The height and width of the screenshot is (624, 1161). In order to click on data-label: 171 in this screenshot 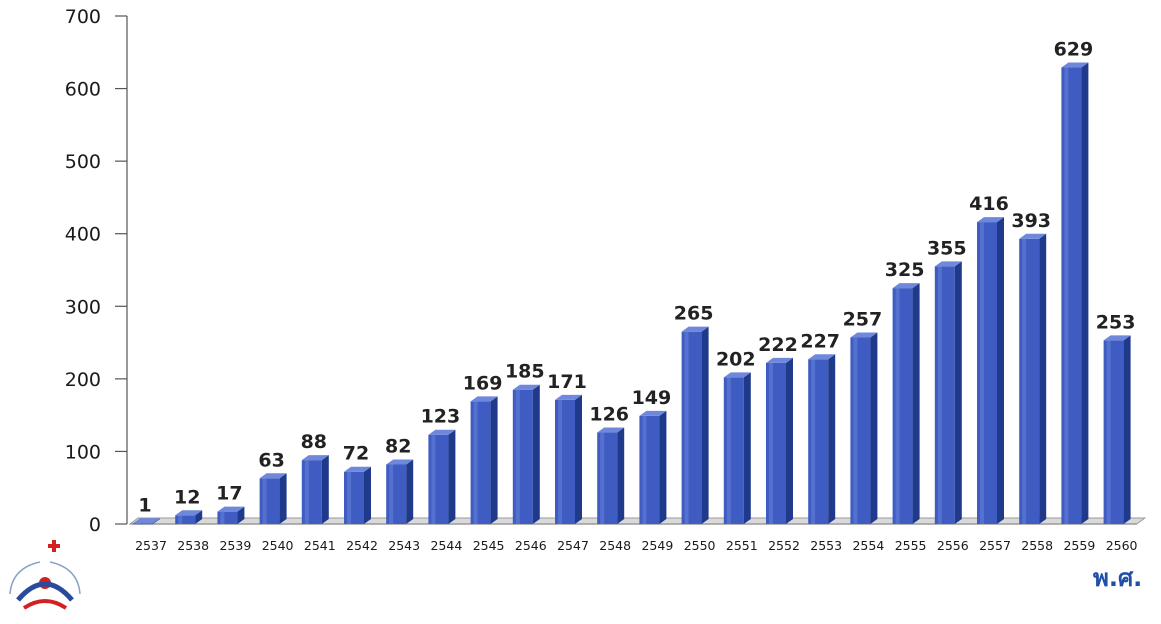, I will do `click(567, 382)`.